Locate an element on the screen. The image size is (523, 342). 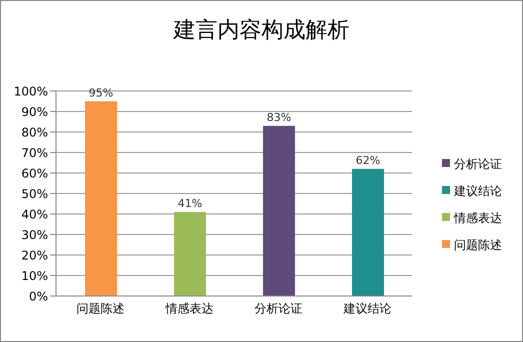
y-tick-label: 50% is located at coordinates (34, 193).